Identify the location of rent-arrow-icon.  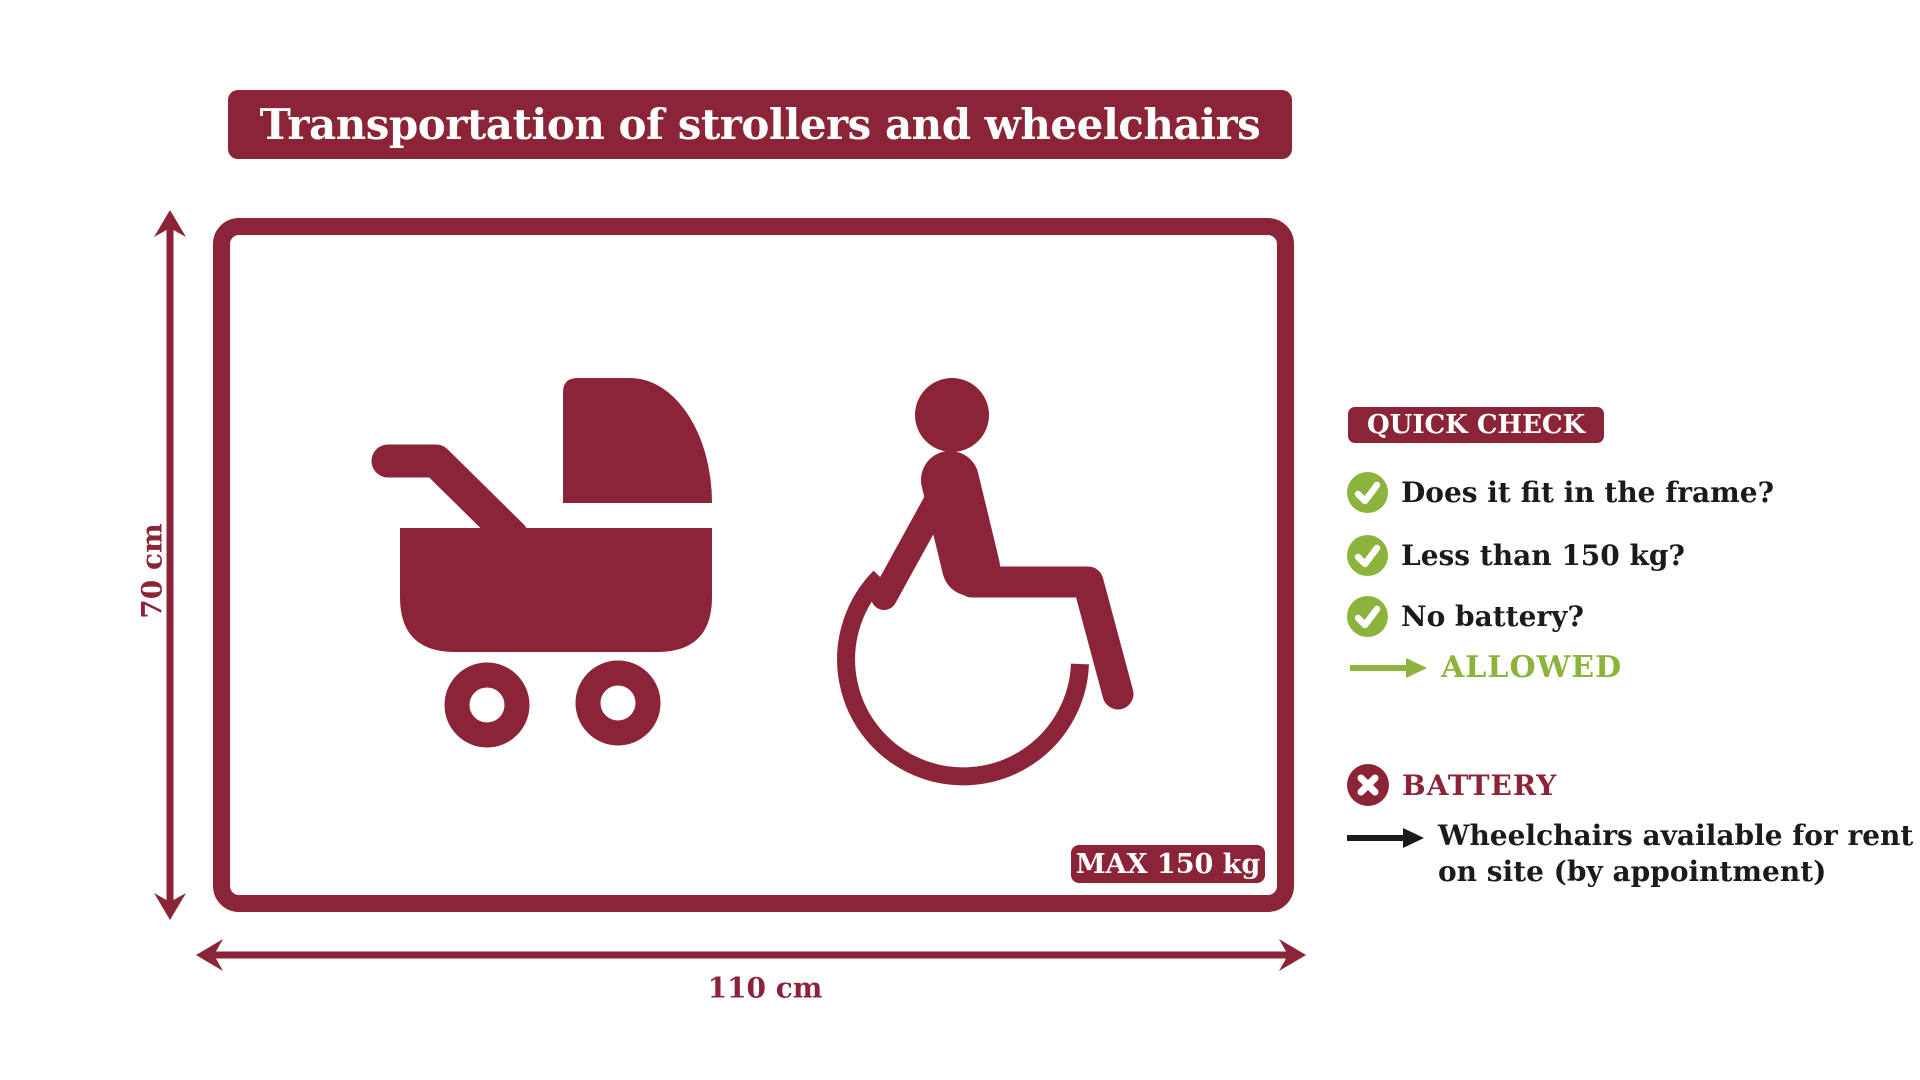
(1385, 838).